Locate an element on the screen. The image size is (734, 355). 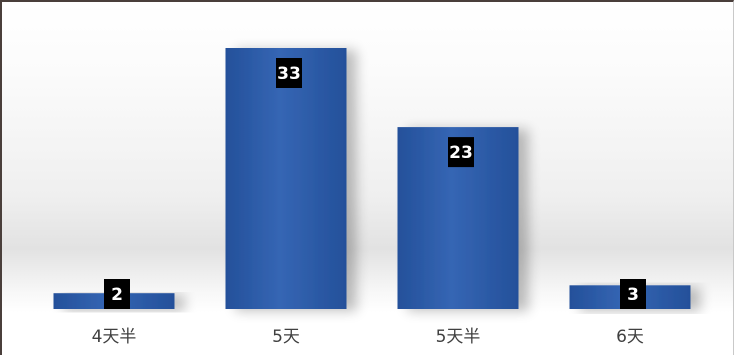
data-label-2: 23 is located at coordinates (461, 153).